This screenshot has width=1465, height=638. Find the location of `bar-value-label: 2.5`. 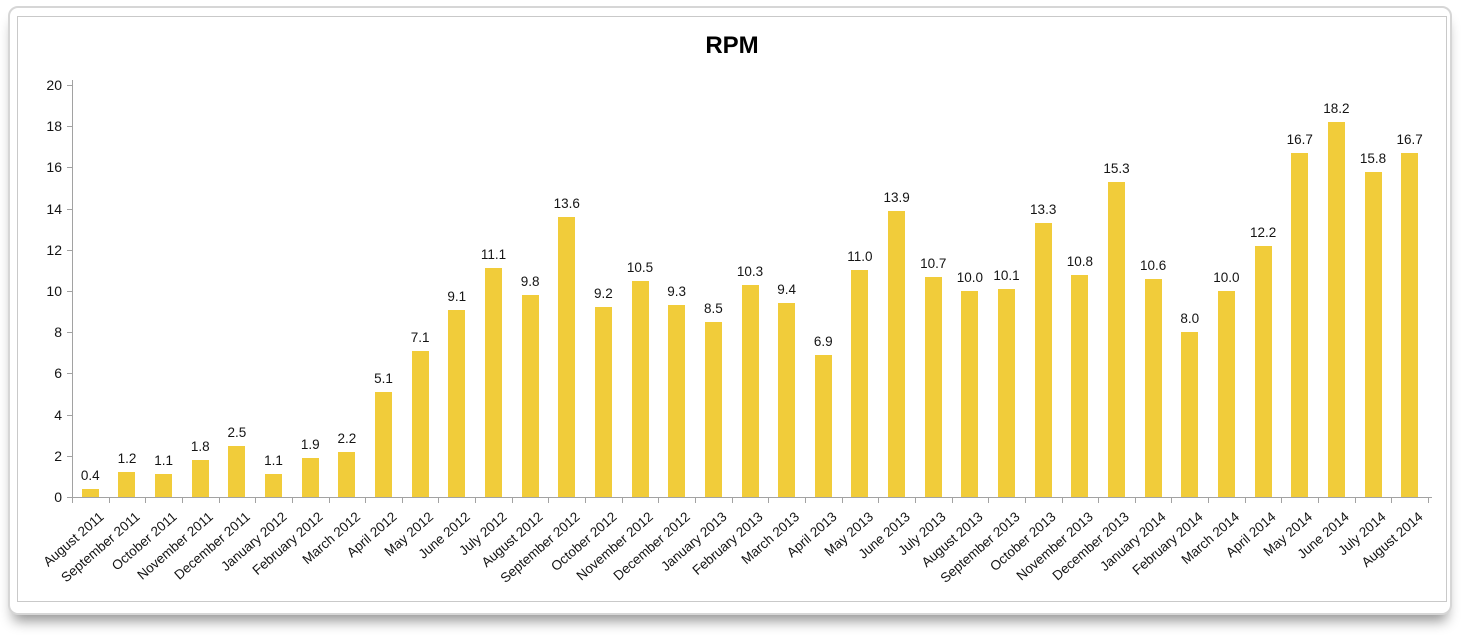

bar-value-label: 2.5 is located at coordinates (237, 432).